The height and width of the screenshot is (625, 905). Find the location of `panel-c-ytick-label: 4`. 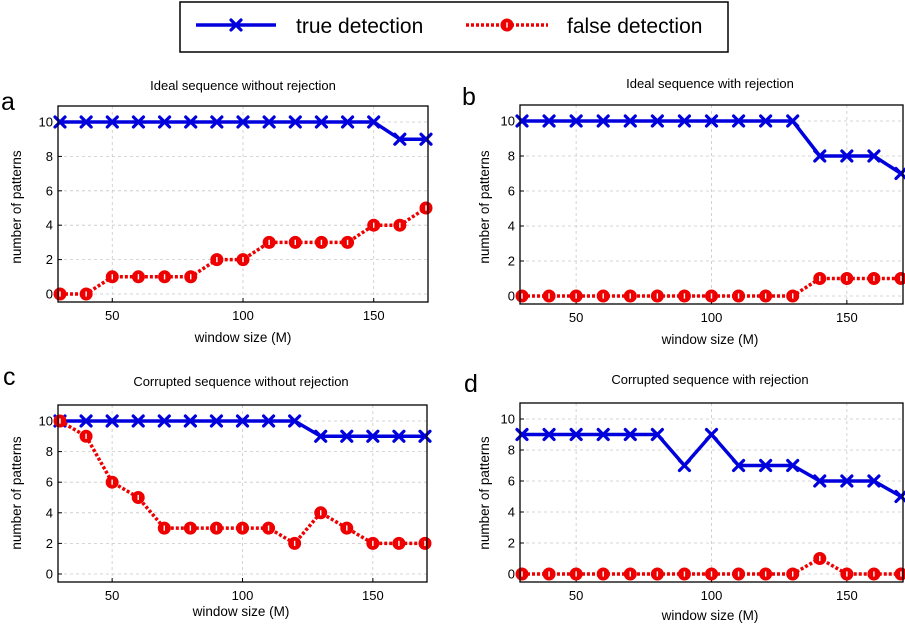

panel-c-ytick-label: 4 is located at coordinates (49, 512).